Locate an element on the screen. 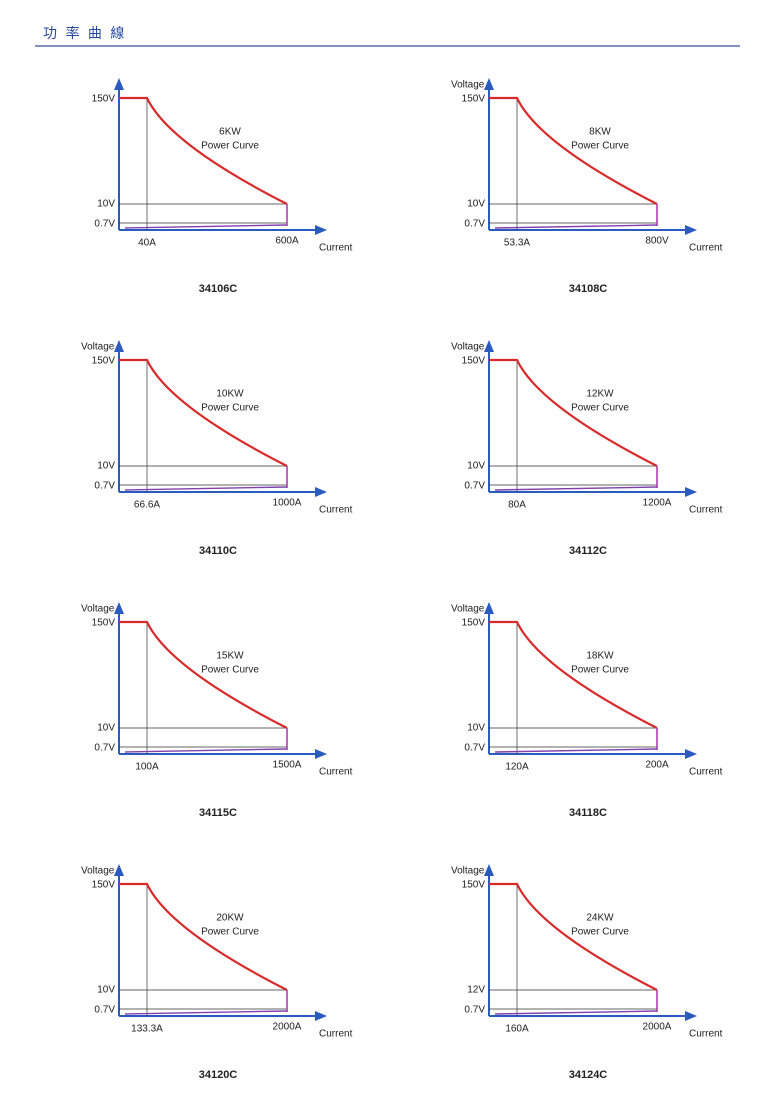 The image size is (760, 1115). current-label: 53.3A is located at coordinates (517, 243).